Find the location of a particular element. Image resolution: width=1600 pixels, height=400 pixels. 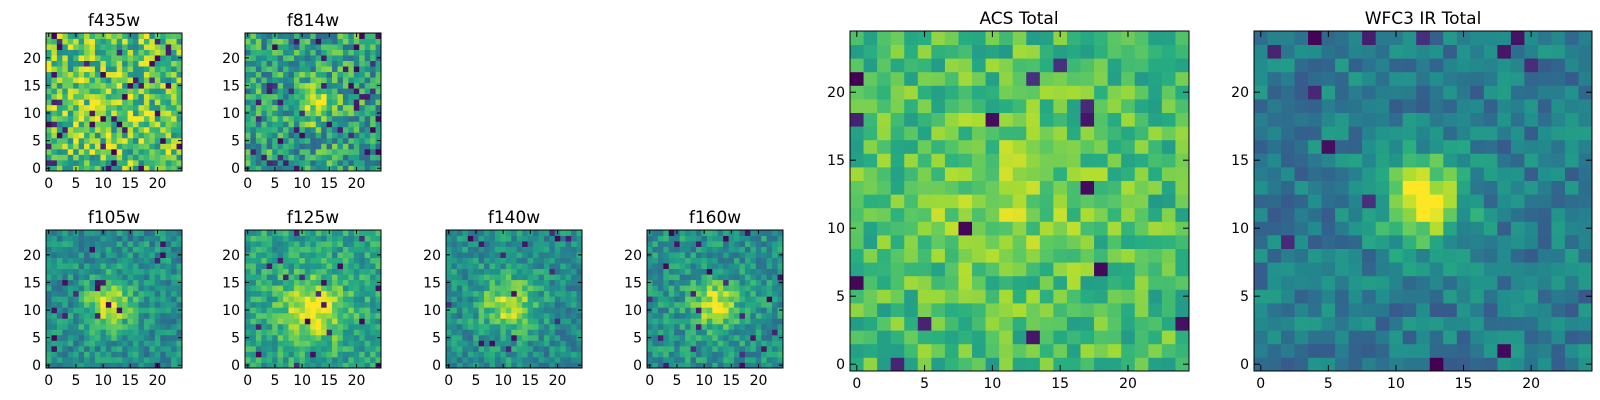

x-tick-label: 10 is located at coordinates (302, 381).